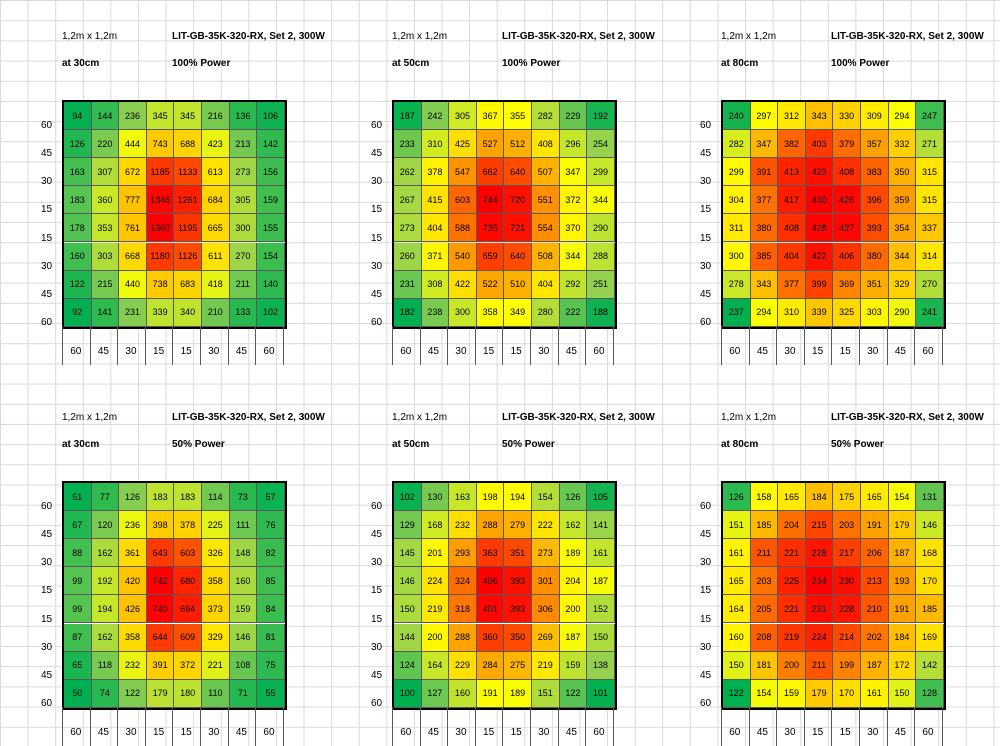 This screenshot has height=746, width=1000. I want to click on heatmap-cell: 382, so click(792, 144).